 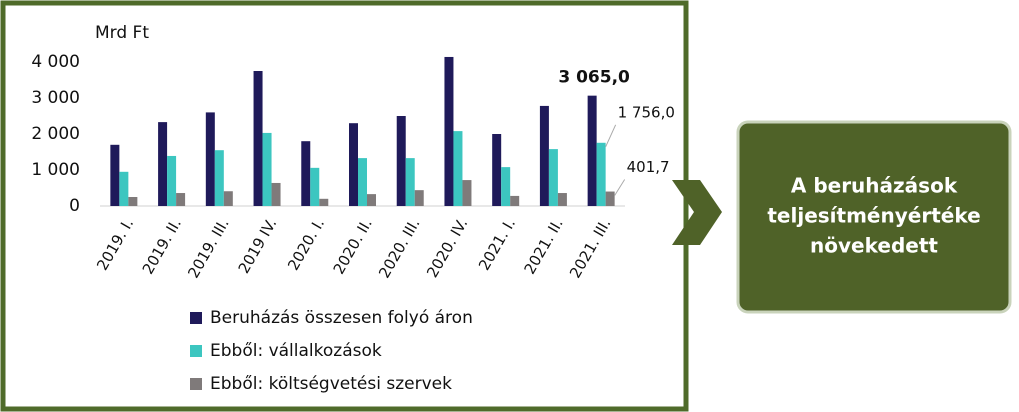 I want to click on callout-line: teljesítményértéke, so click(x=873, y=216).